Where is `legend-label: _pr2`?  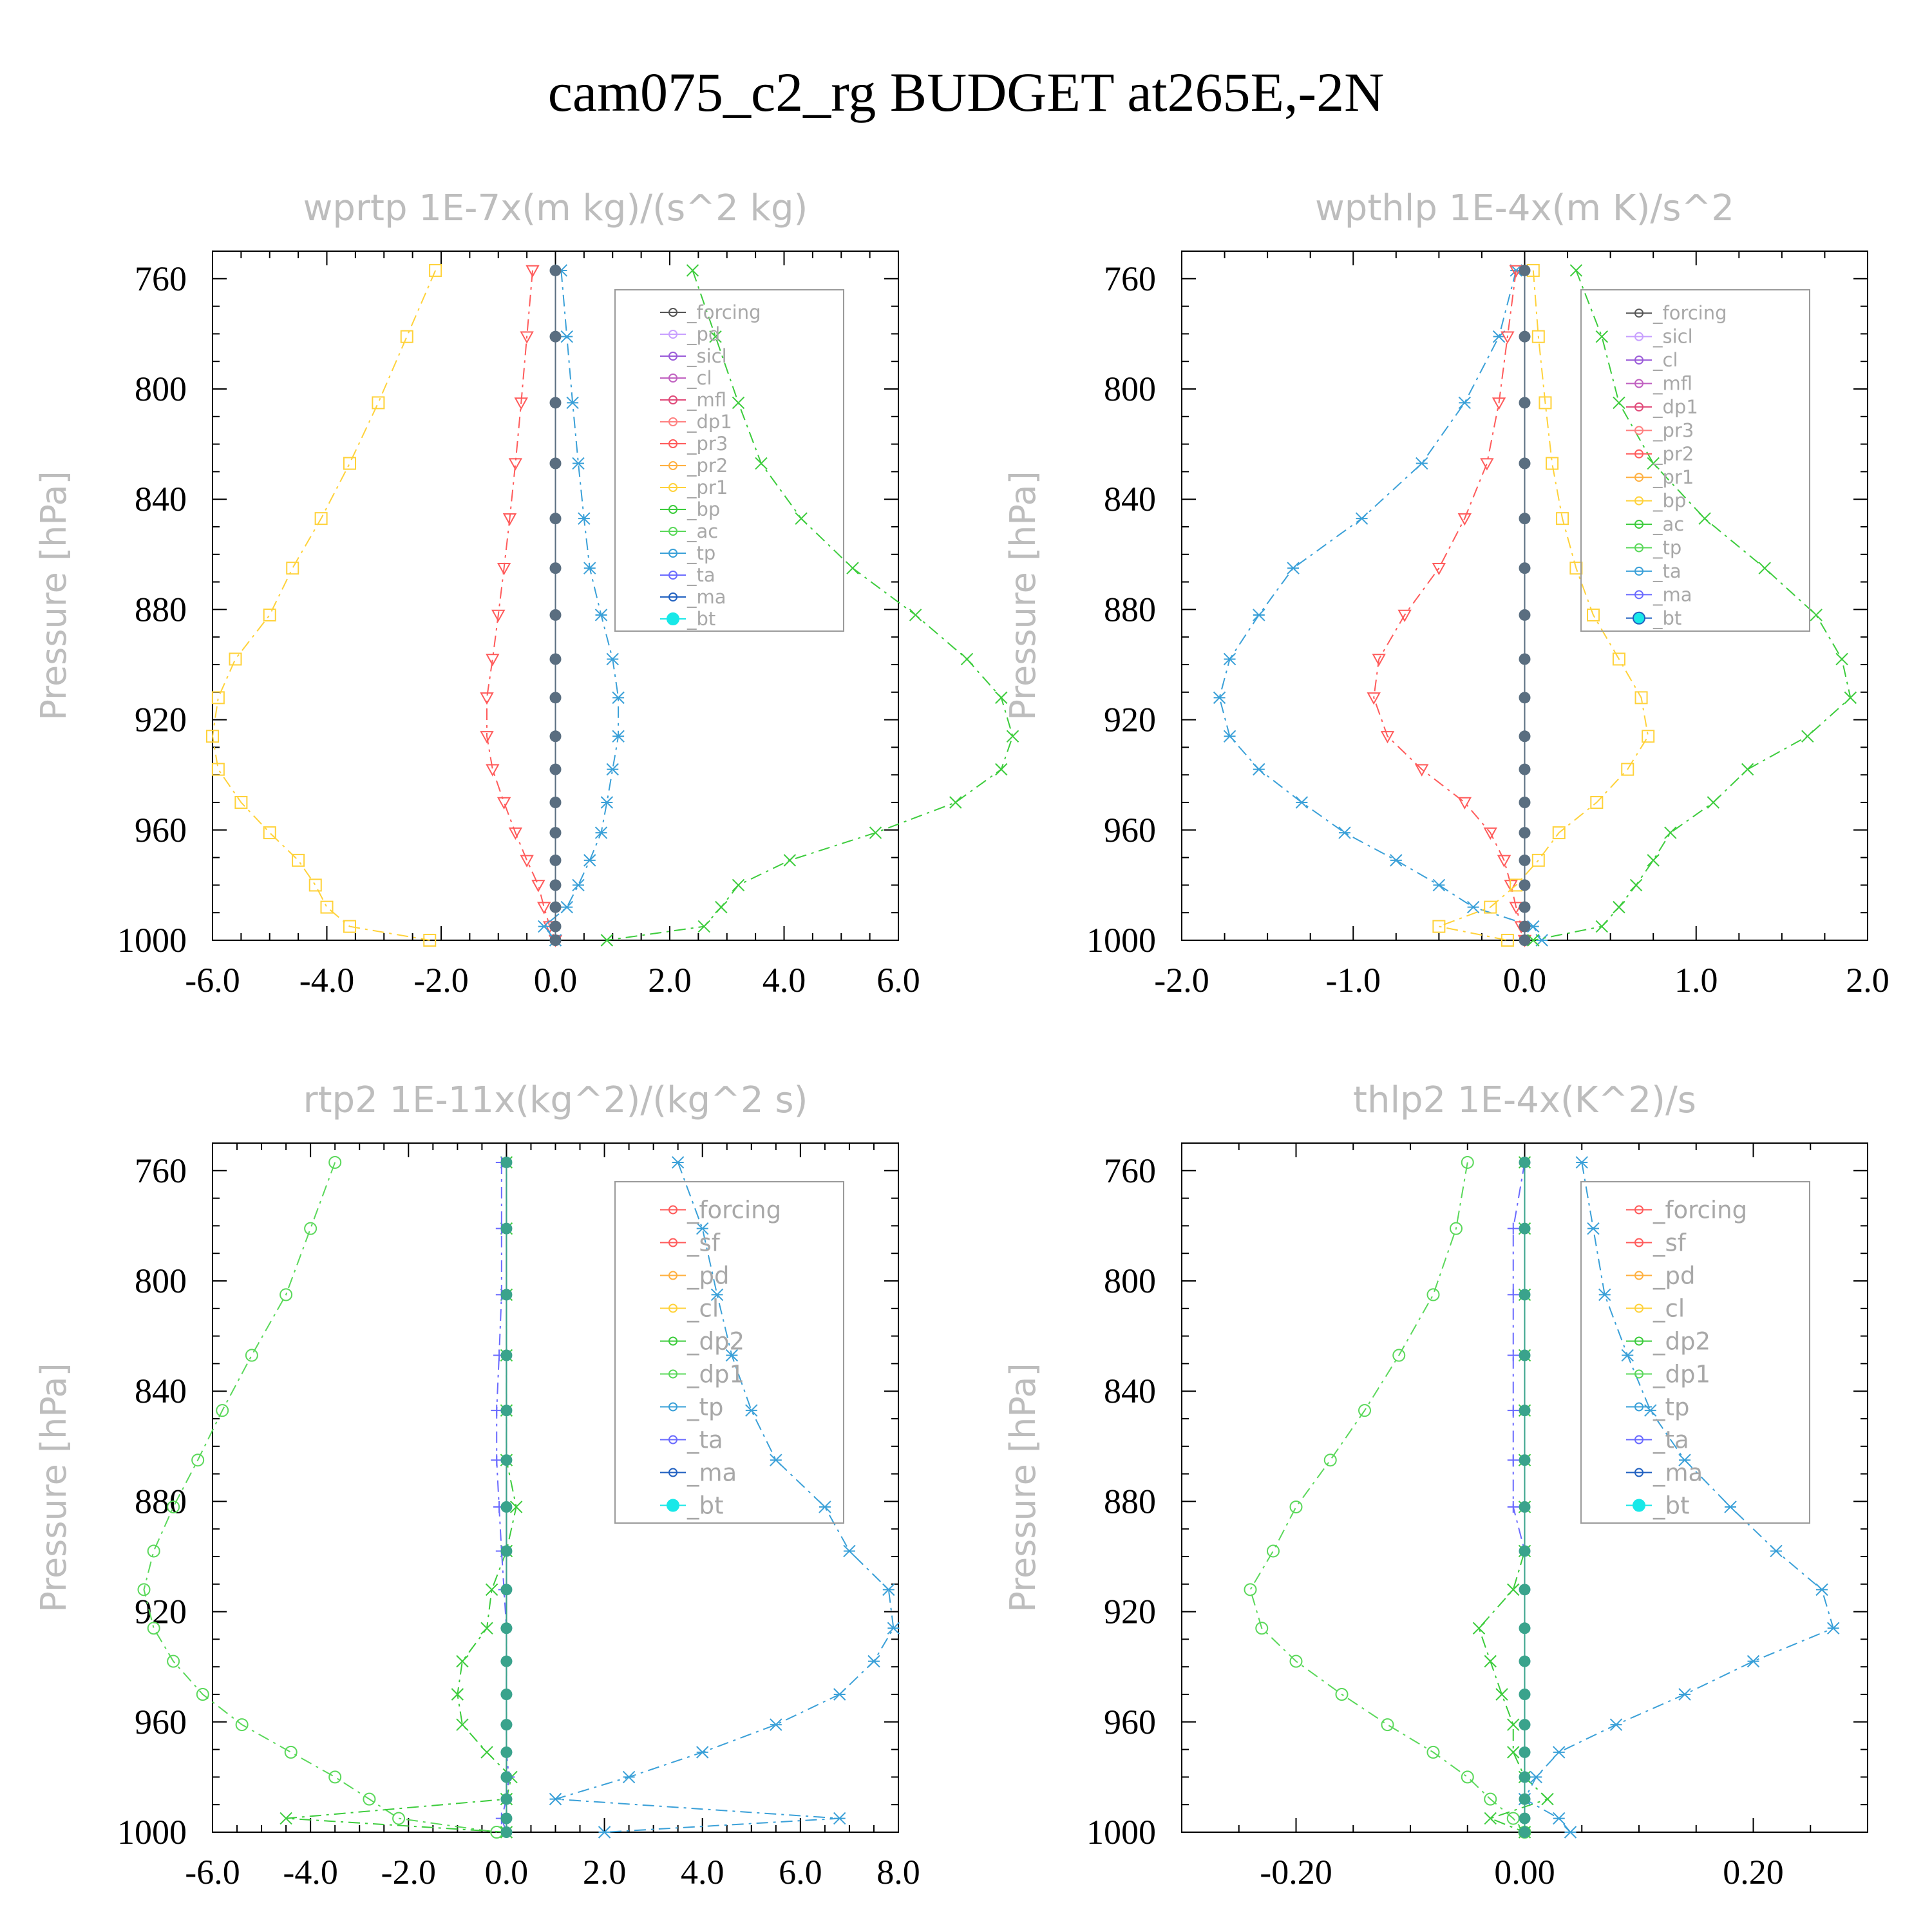
legend-label: _pr2 is located at coordinates (1673, 454).